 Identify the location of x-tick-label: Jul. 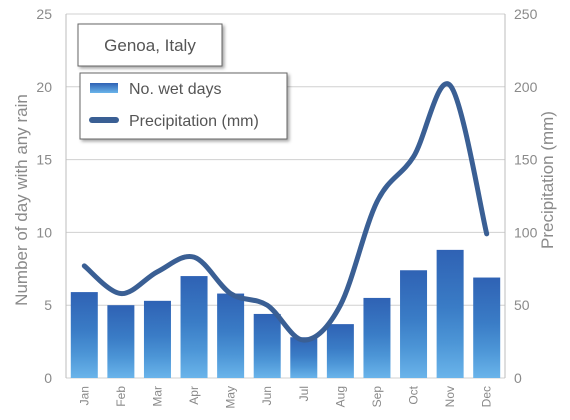
(304, 393).